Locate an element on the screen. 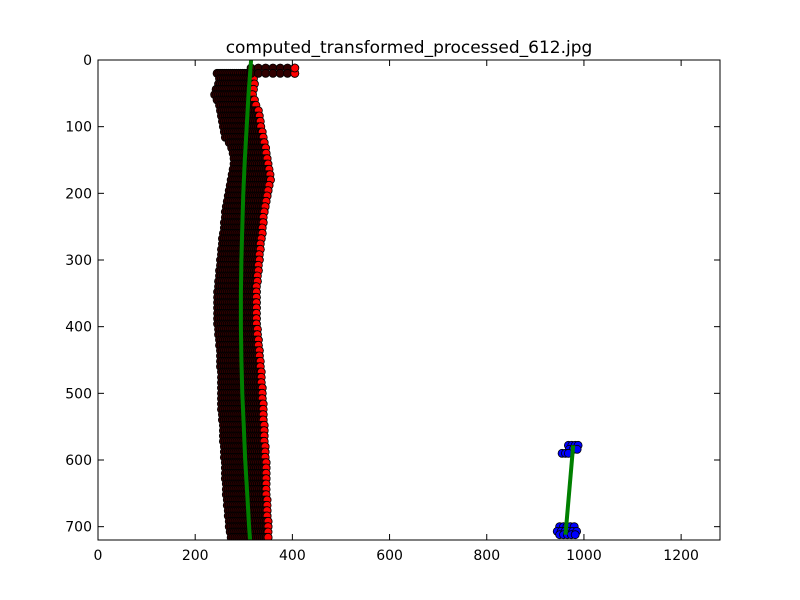 The image size is (800, 600). x-tick-label: 600 is located at coordinates (389, 556).